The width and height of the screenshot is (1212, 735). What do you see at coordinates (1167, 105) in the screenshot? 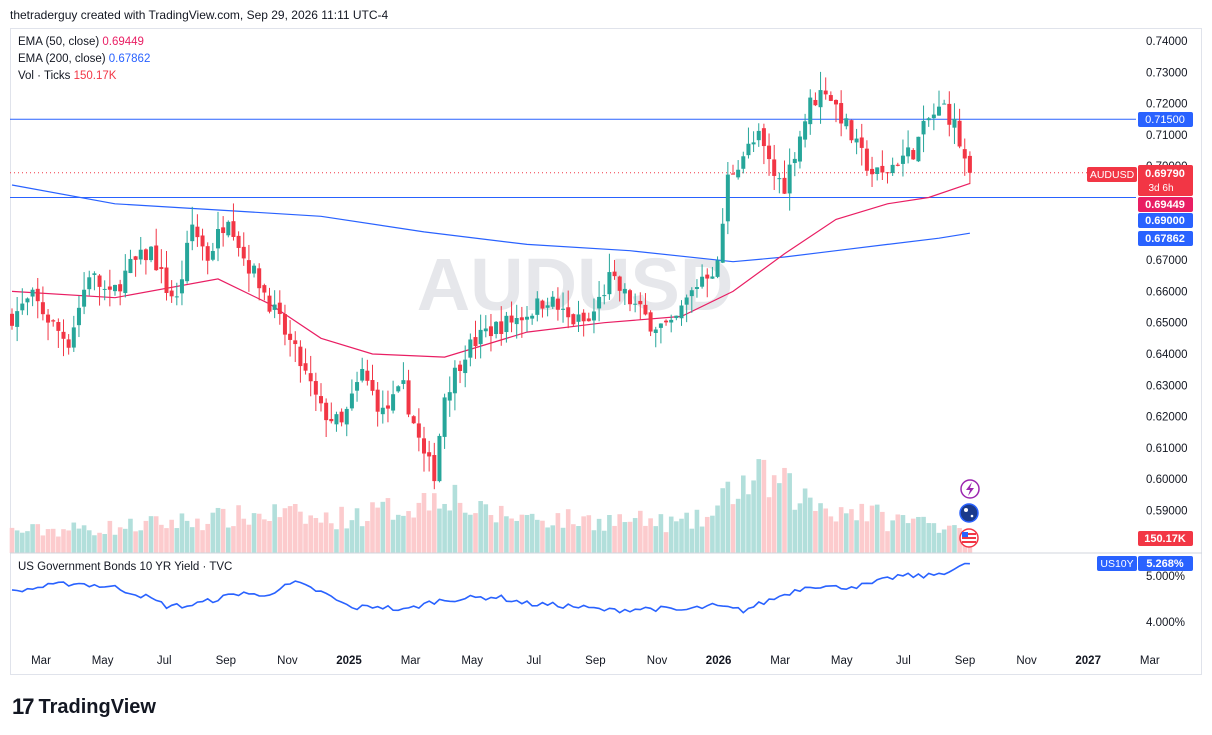
I see `price-tick-label: 0.72000` at bounding box center [1167, 105].